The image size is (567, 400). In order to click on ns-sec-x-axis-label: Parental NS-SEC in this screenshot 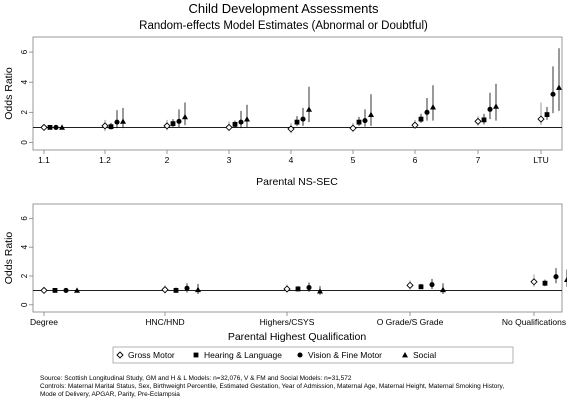, I will do `click(297, 182)`.